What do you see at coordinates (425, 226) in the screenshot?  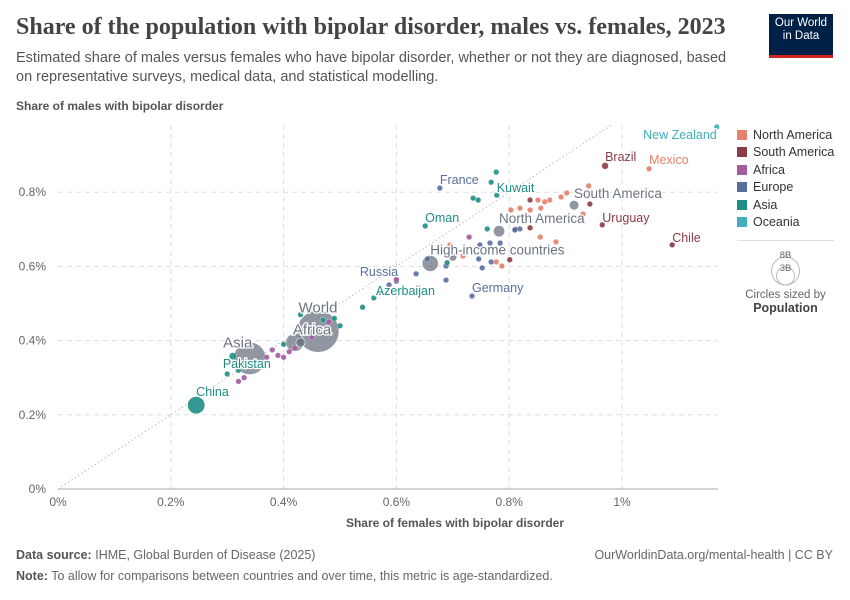 I see `data-point-oman` at bounding box center [425, 226].